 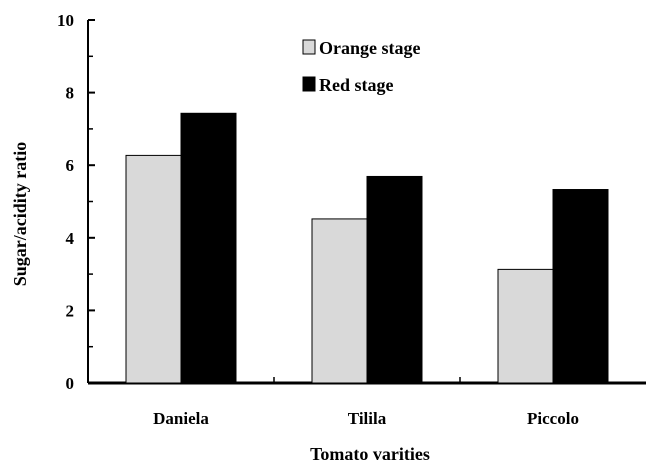 What do you see at coordinates (70, 238) in the screenshot?
I see `y-tick-label: 4` at bounding box center [70, 238].